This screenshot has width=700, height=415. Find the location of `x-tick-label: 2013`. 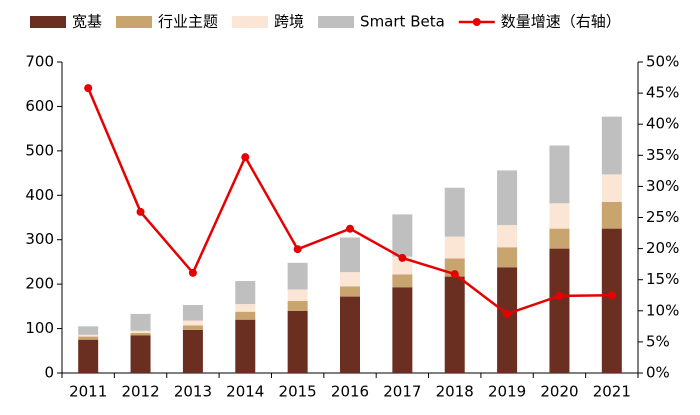

x-tick-label: 2013 is located at coordinates (193, 392).